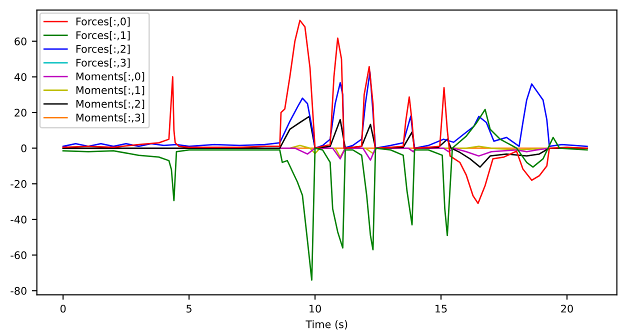  I want to click on x-tick-label: 0, so click(63, 308).